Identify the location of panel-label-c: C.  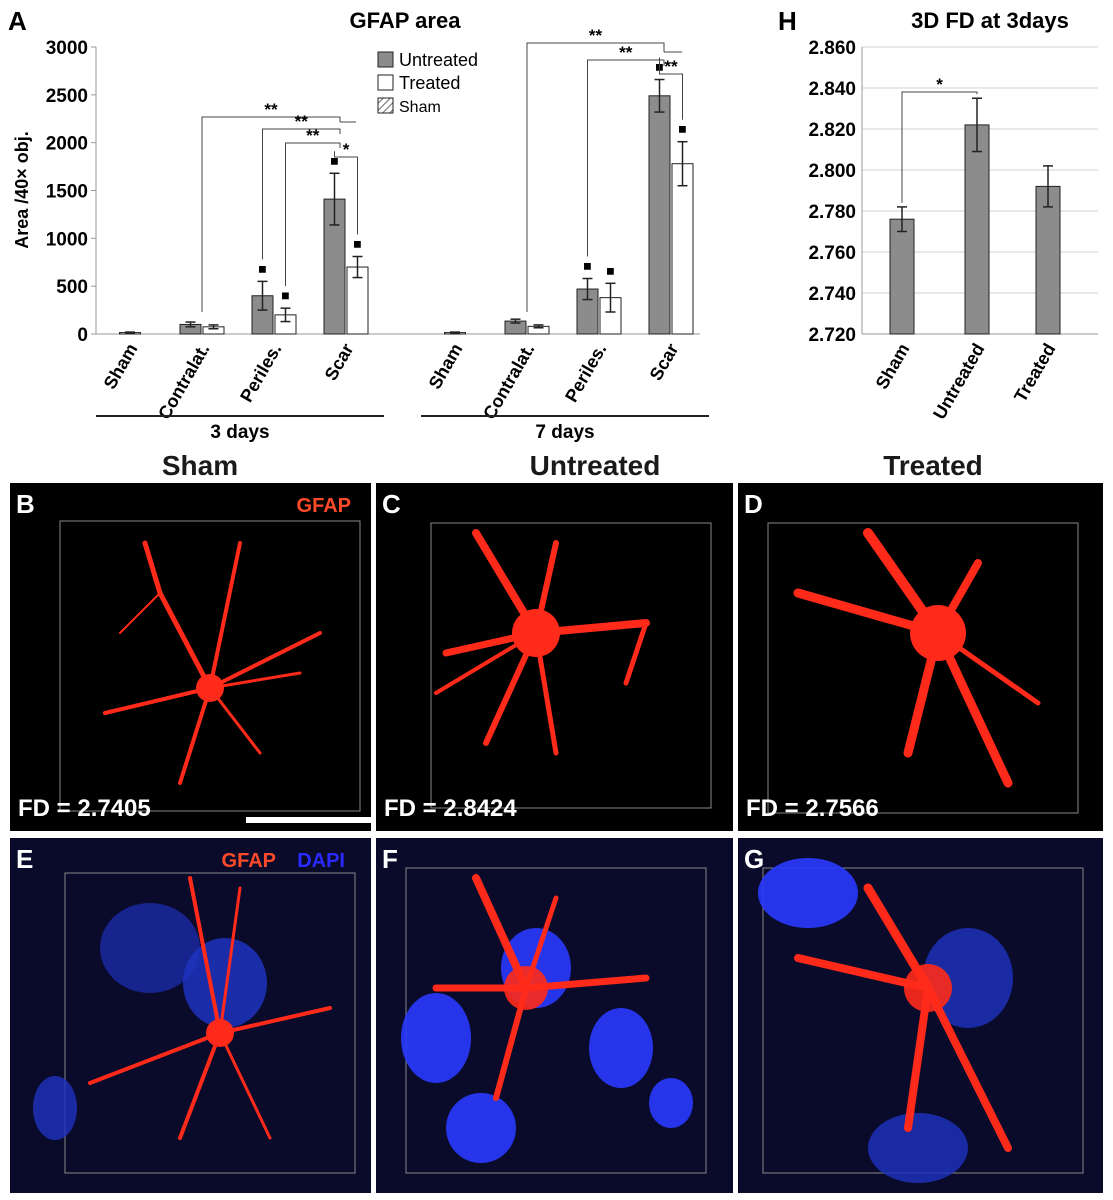
(391, 504).